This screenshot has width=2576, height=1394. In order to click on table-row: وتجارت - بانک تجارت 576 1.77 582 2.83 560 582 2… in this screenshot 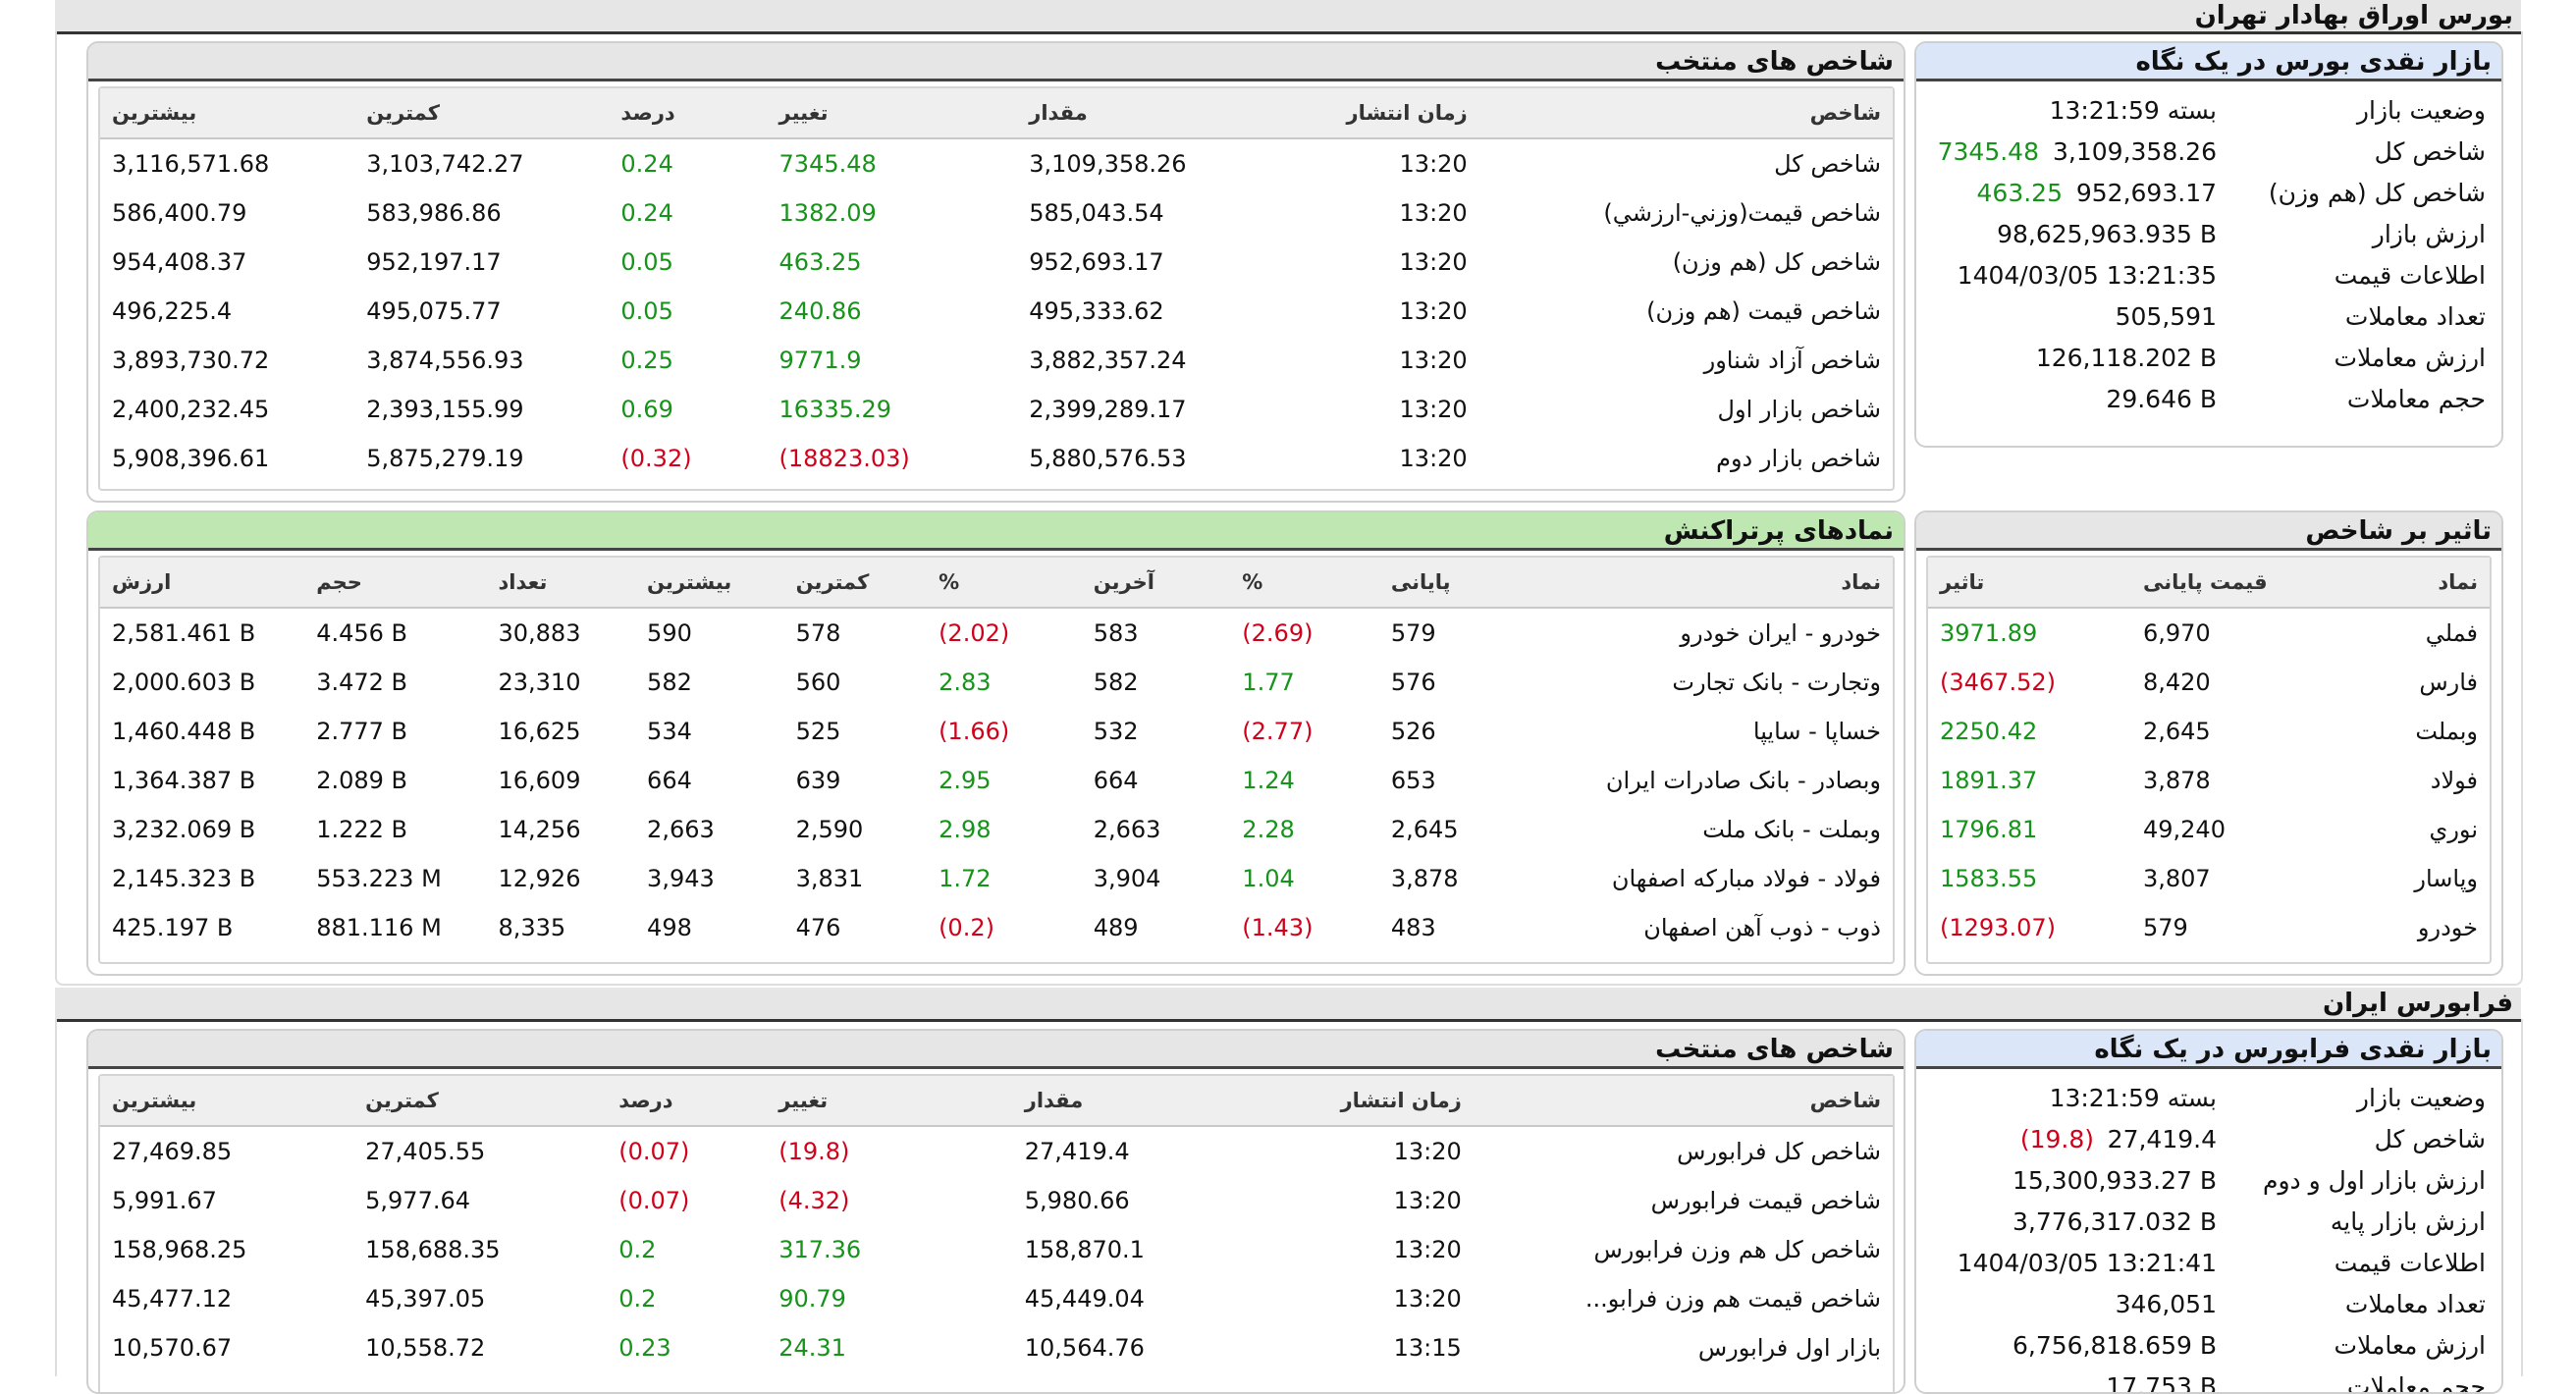, I will do `click(996, 682)`.